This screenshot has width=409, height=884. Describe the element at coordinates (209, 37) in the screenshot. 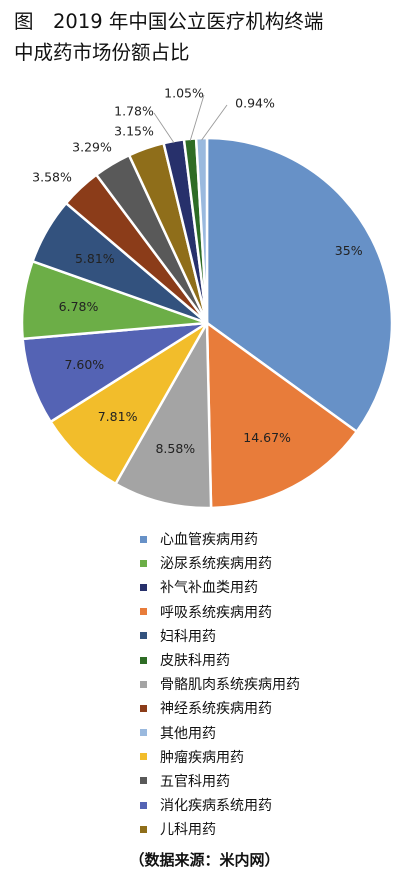

I see `chart-title: 图 2019 年中国公立医疗机构终端 中成药市场份额占比` at that location.